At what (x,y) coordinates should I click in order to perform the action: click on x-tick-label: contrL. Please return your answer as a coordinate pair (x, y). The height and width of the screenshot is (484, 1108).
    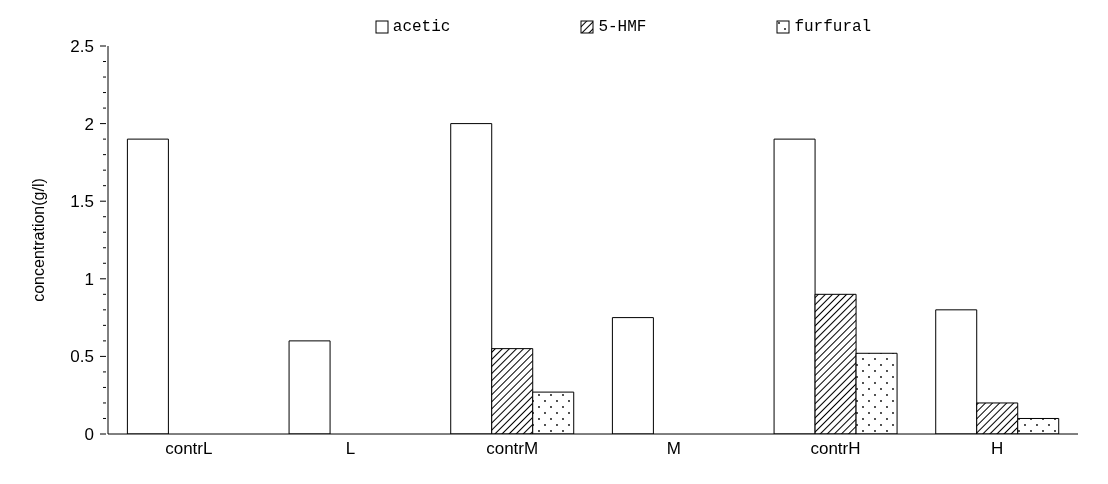
    Looking at the image, I should click on (189, 449).